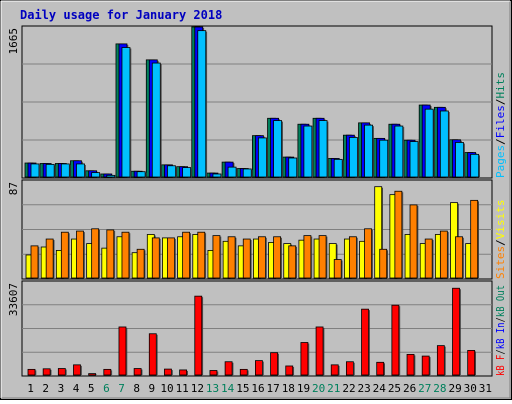  What do you see at coordinates (228, 388) in the screenshot?
I see `x-tick-label-day-14: 14` at bounding box center [228, 388].